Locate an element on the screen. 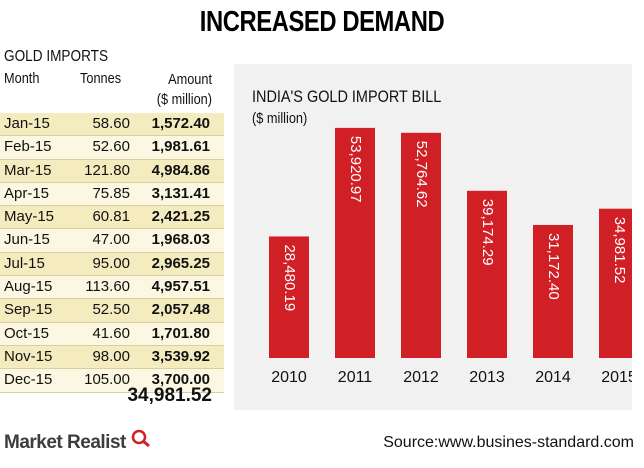 The width and height of the screenshot is (644, 468). month-cell: Jan-15 is located at coordinates (27, 123).